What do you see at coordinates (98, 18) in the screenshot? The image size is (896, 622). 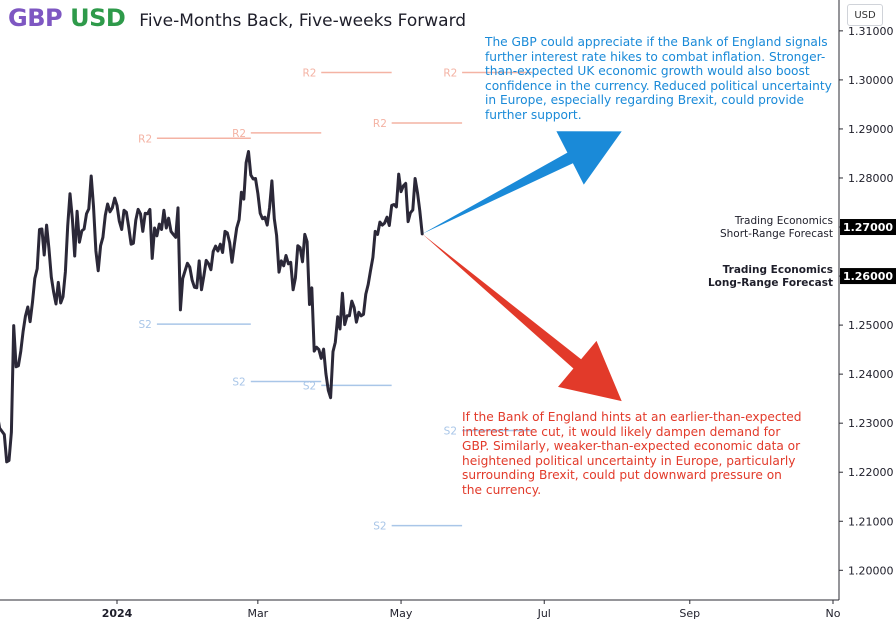 I see `quote-symbol: USD` at bounding box center [98, 18].